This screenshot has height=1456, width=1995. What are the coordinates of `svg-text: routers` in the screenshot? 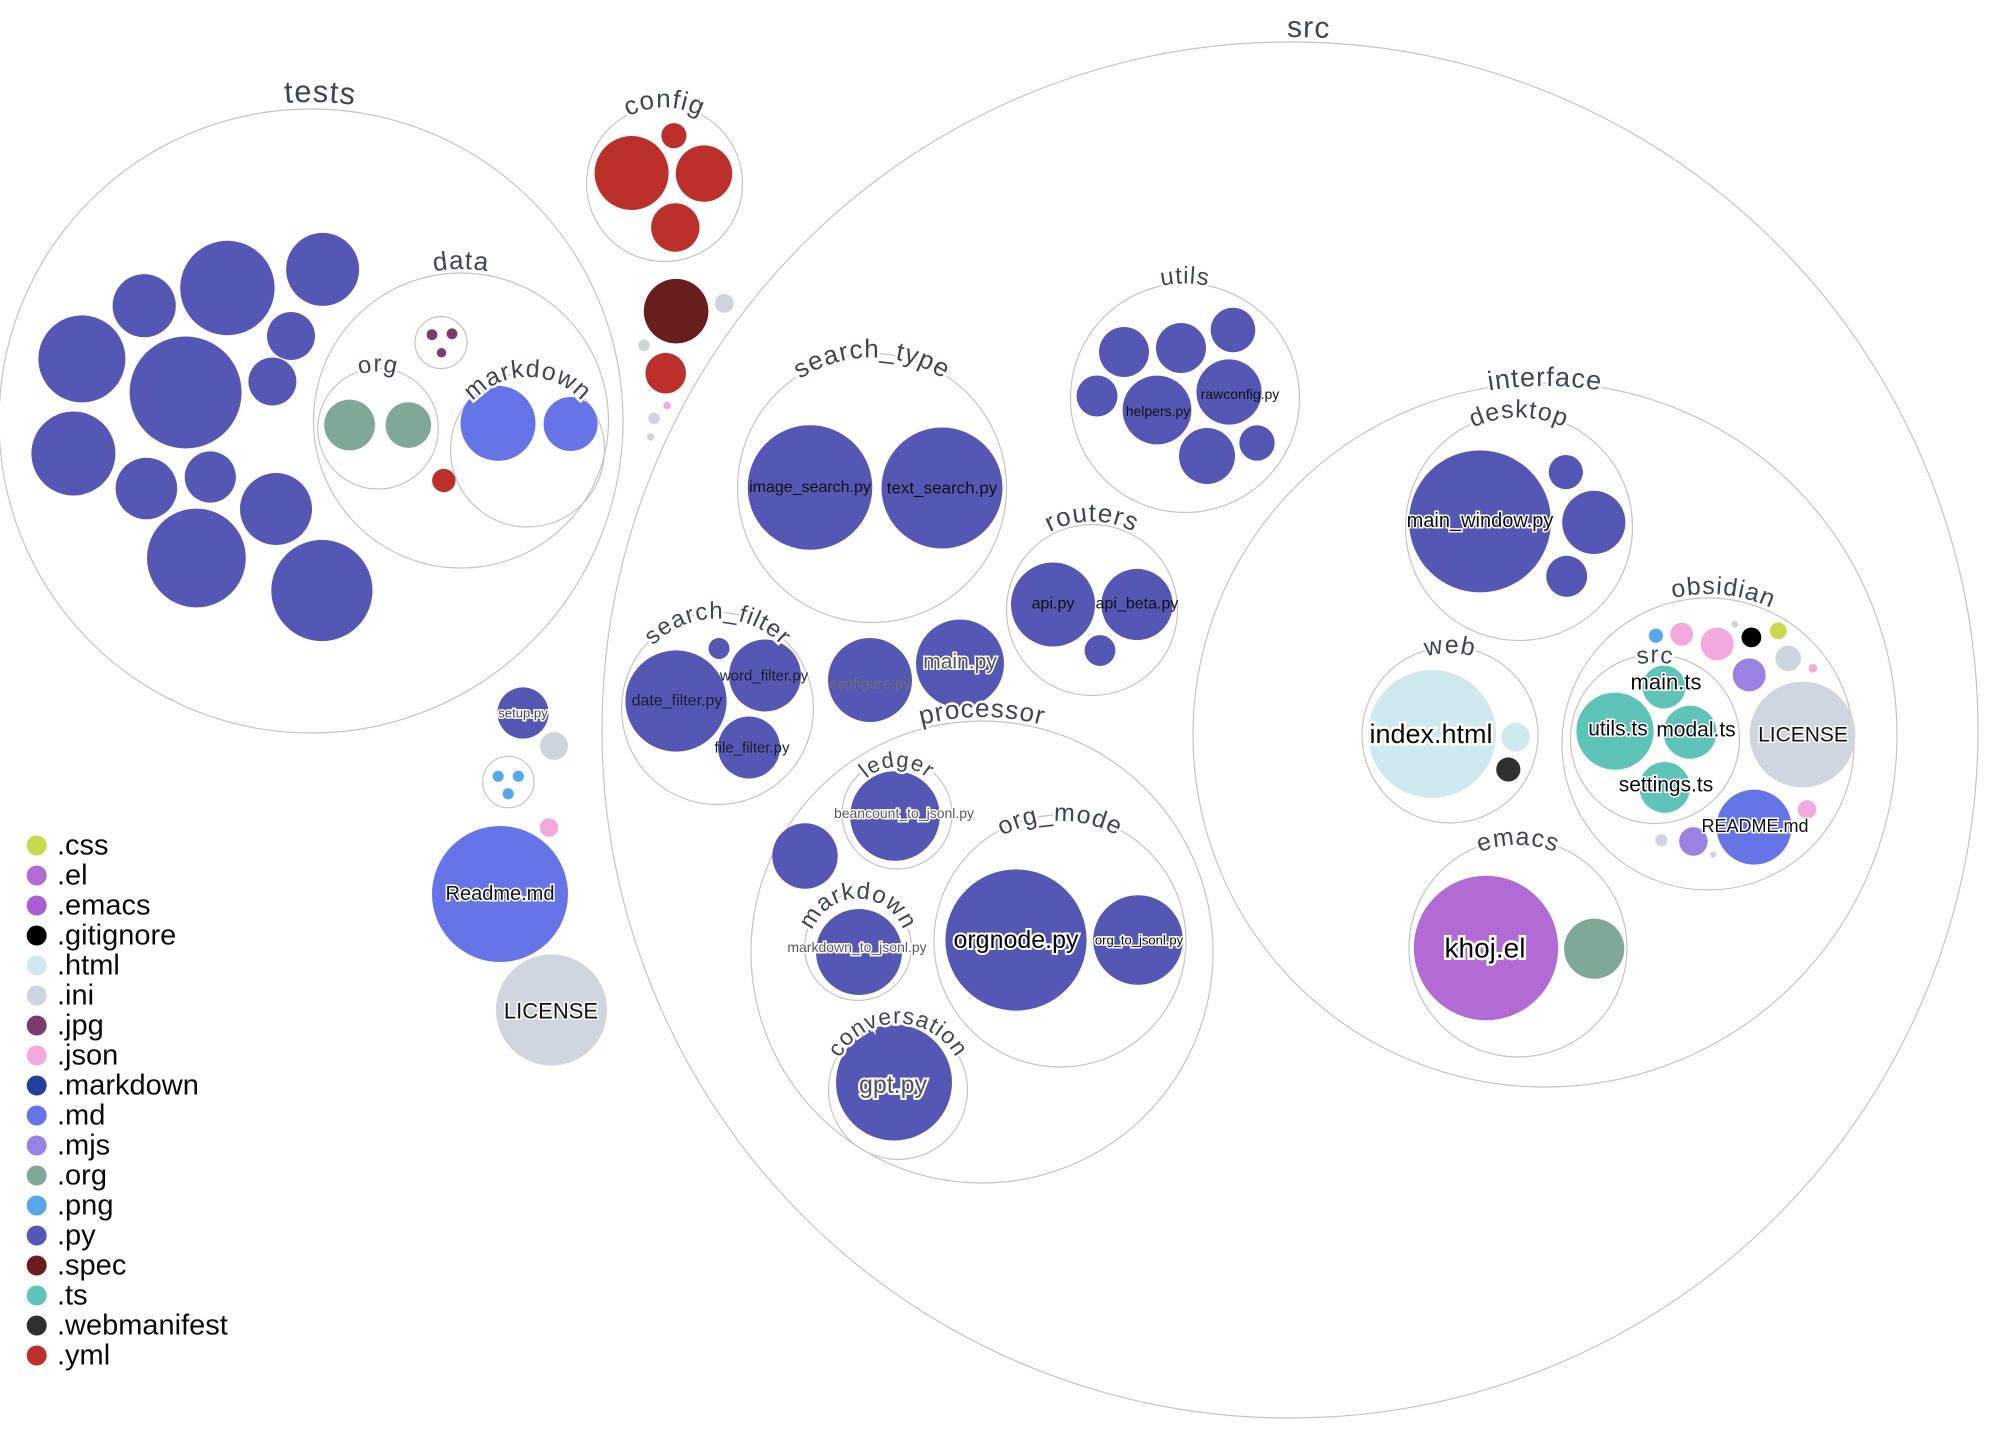 It's located at (1091, 517).